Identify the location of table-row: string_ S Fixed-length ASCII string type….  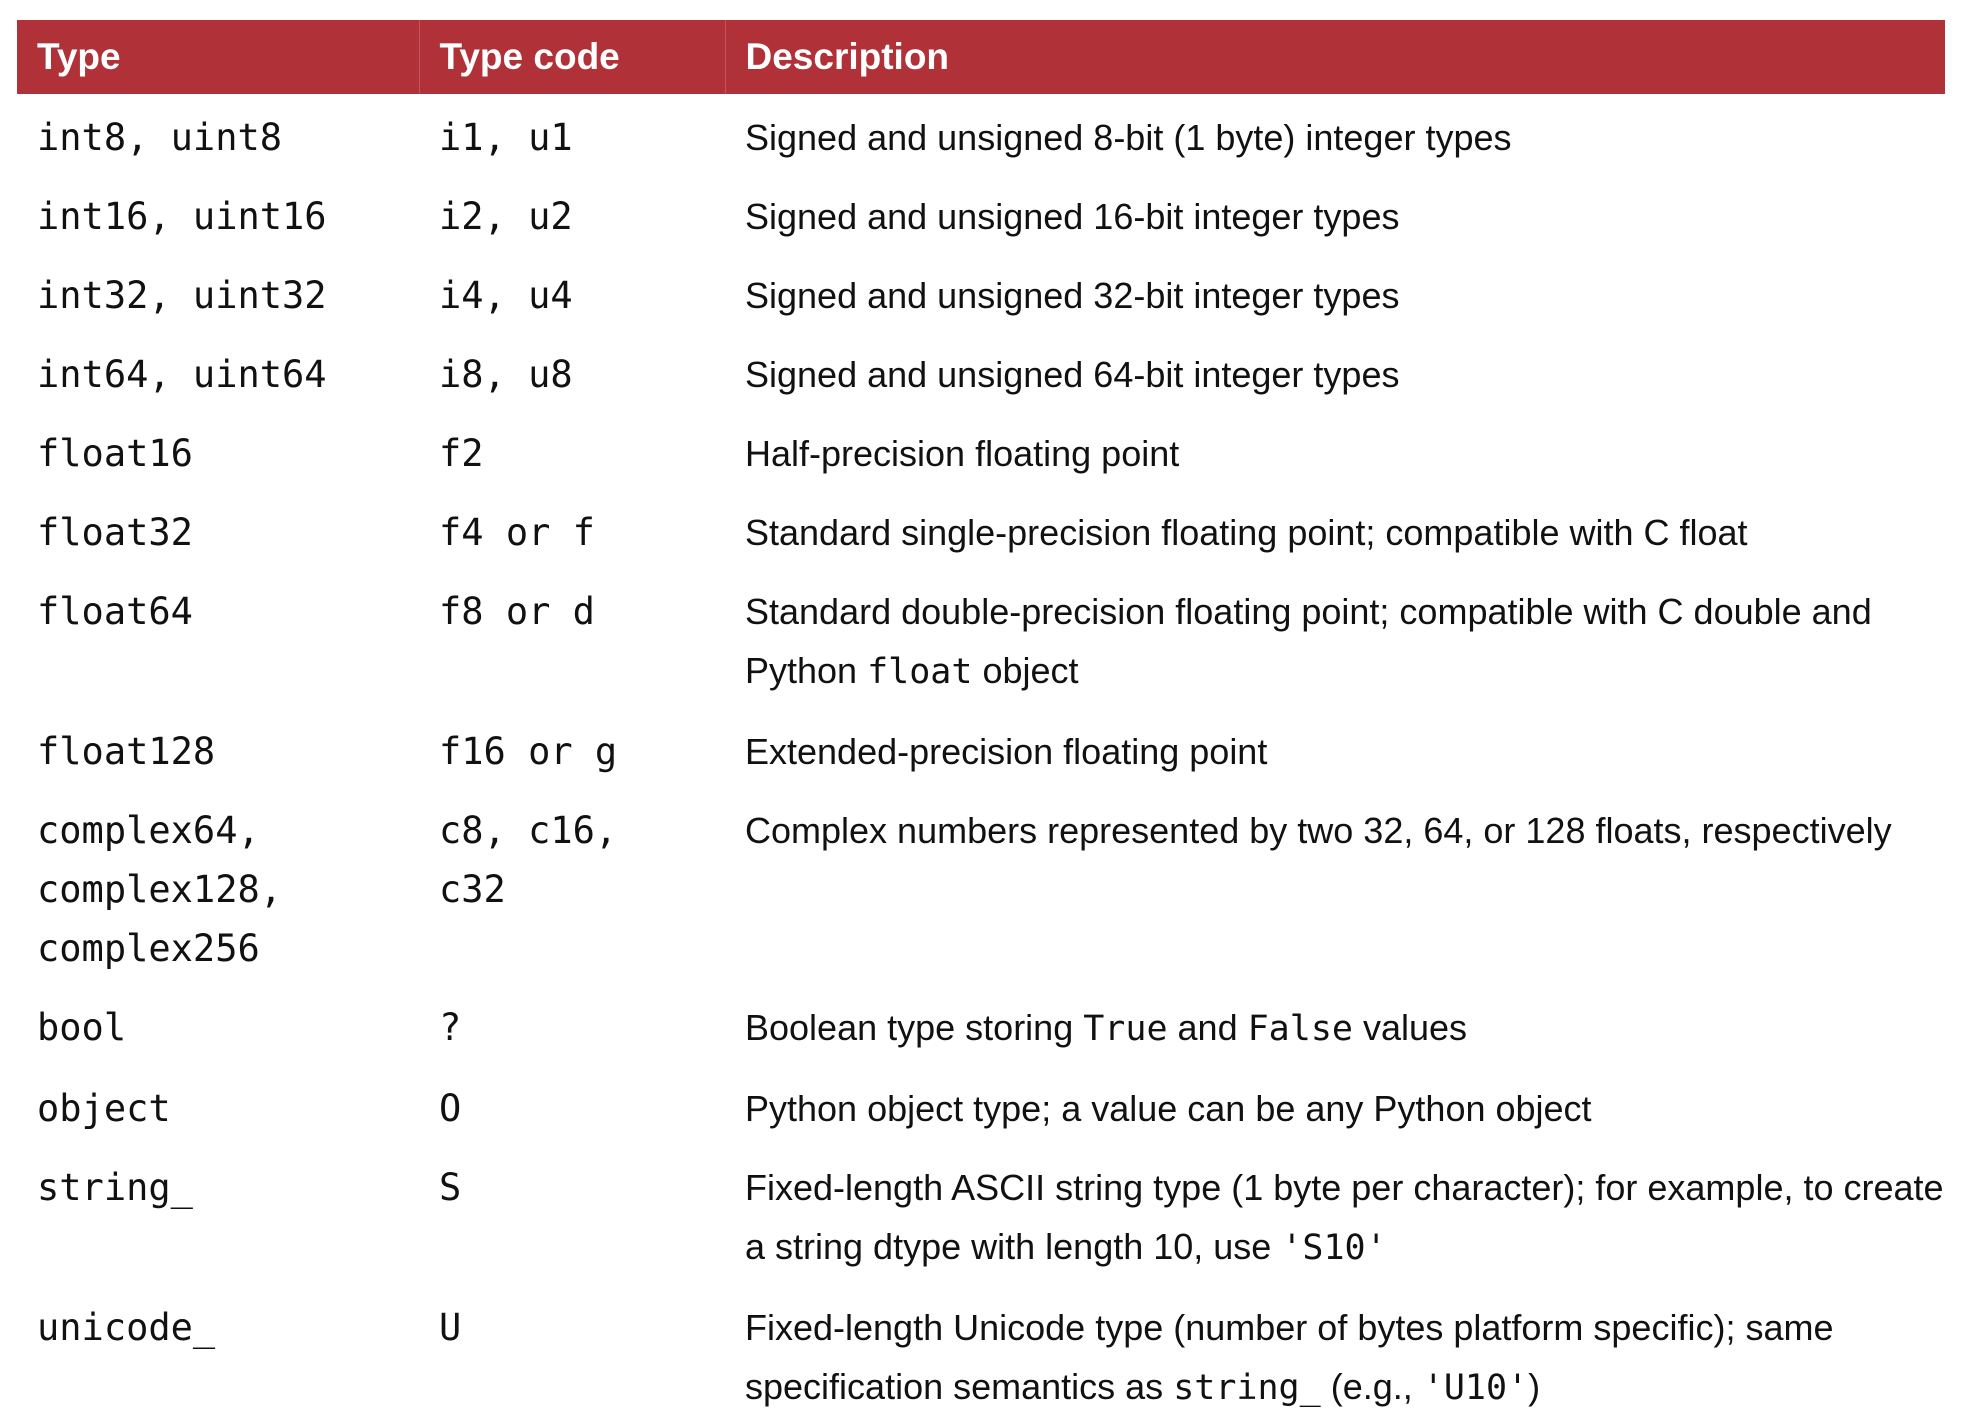
(981, 1217).